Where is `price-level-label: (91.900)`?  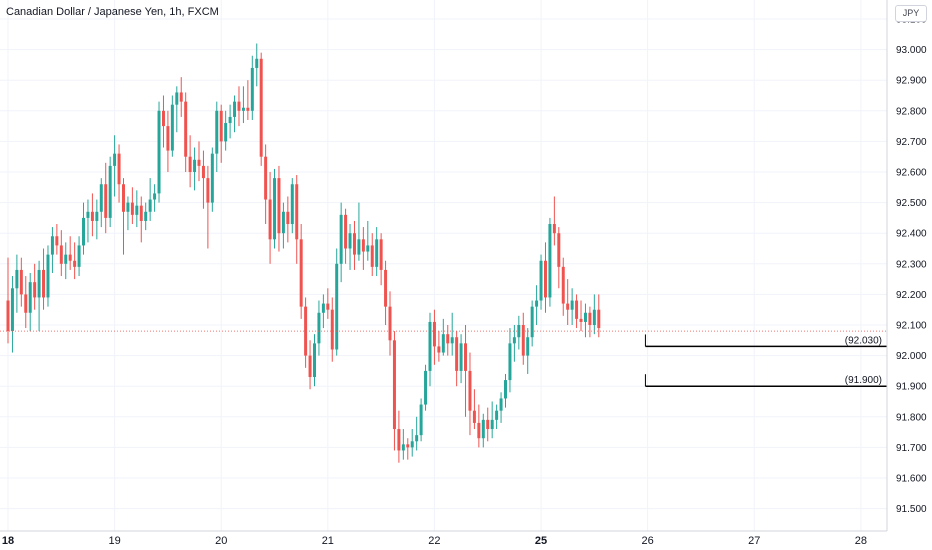 price-level-label: (91.900) is located at coordinates (863, 380).